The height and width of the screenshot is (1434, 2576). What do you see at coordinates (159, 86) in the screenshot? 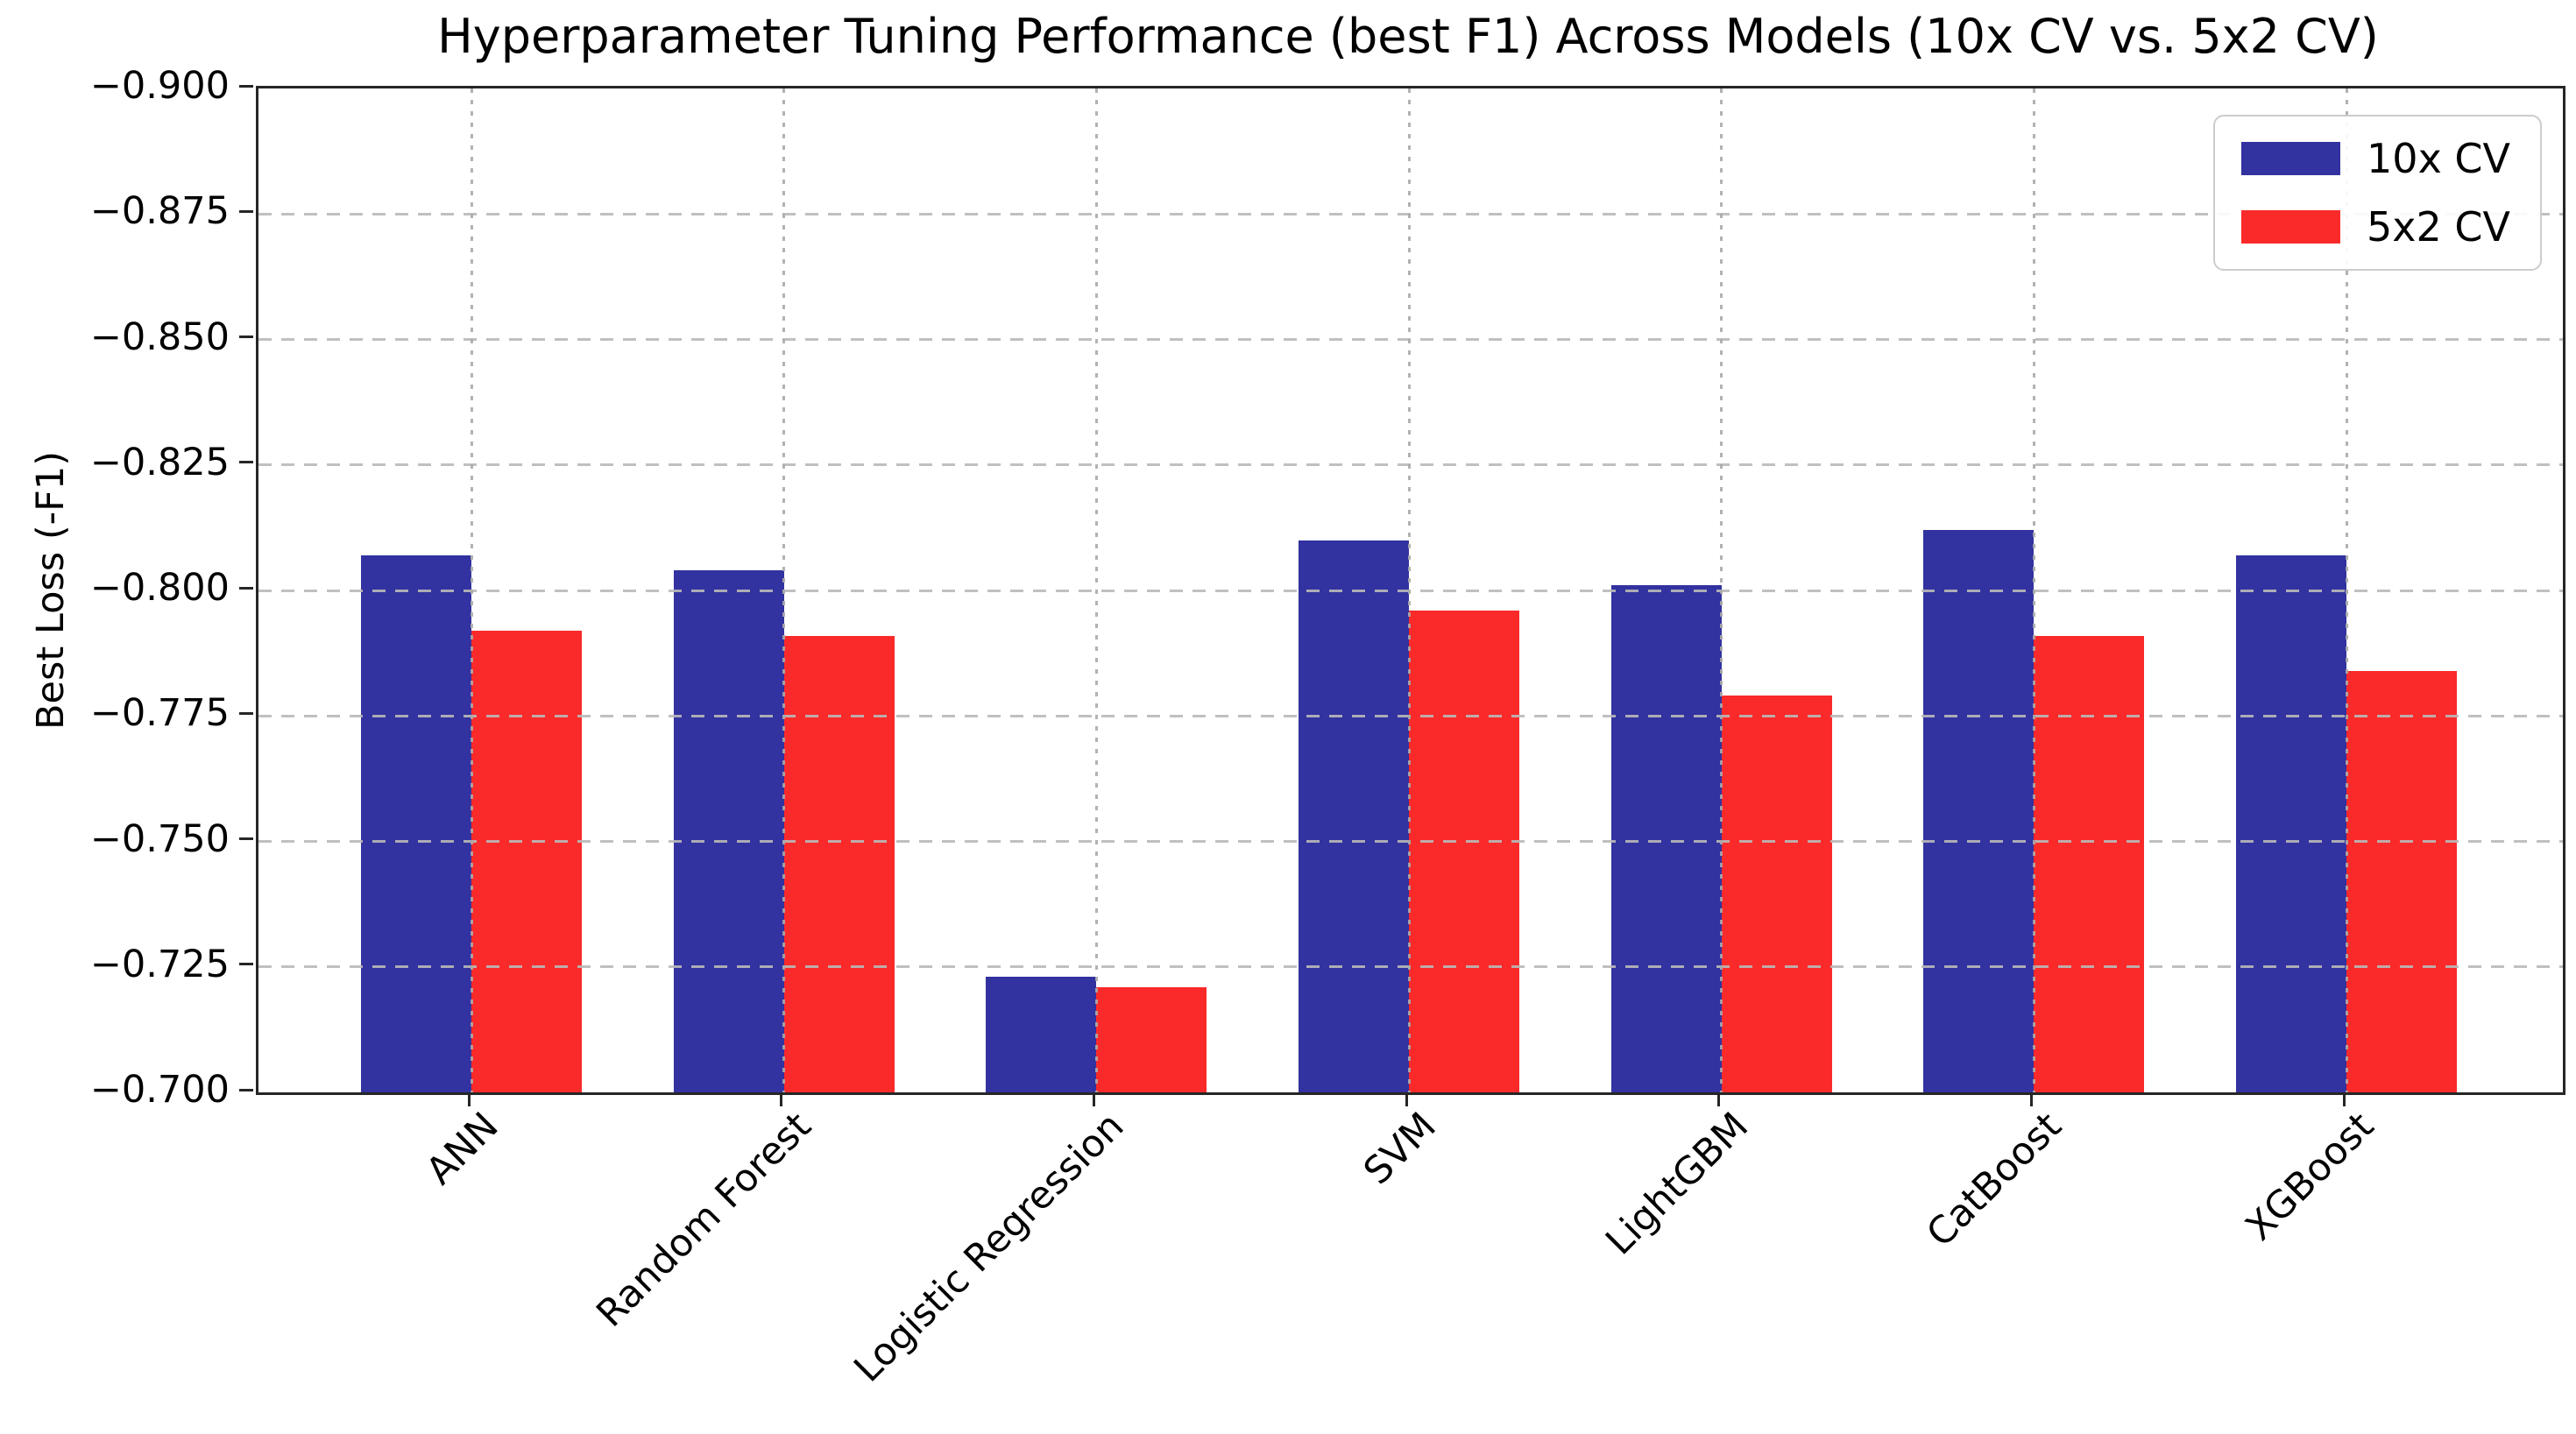
I see `y-tick-label: −0.900` at bounding box center [159, 86].